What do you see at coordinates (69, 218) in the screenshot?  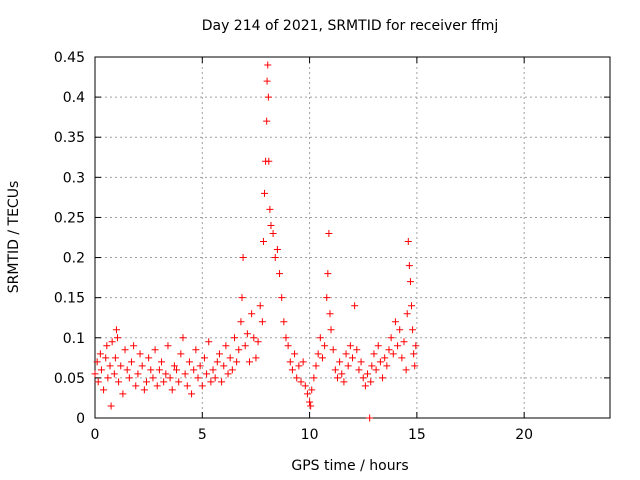 I see `y-tick-label: 0.25` at bounding box center [69, 218].